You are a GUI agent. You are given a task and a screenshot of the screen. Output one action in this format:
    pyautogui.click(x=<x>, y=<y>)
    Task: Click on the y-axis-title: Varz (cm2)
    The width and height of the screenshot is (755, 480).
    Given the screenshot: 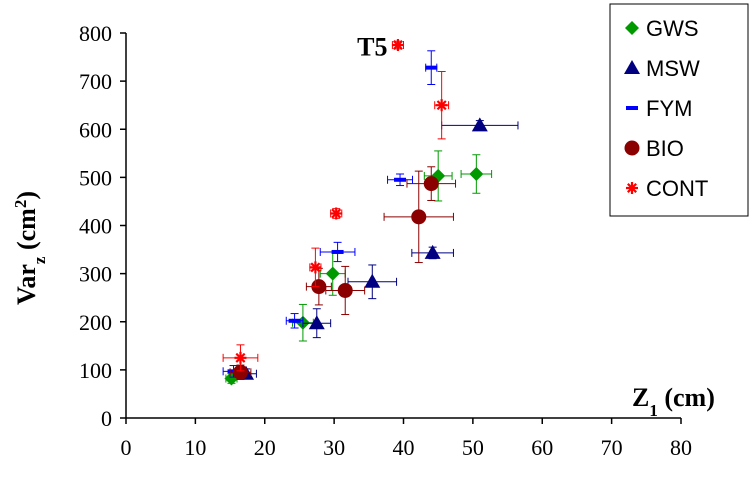 What is the action you would take?
    pyautogui.click(x=30, y=248)
    